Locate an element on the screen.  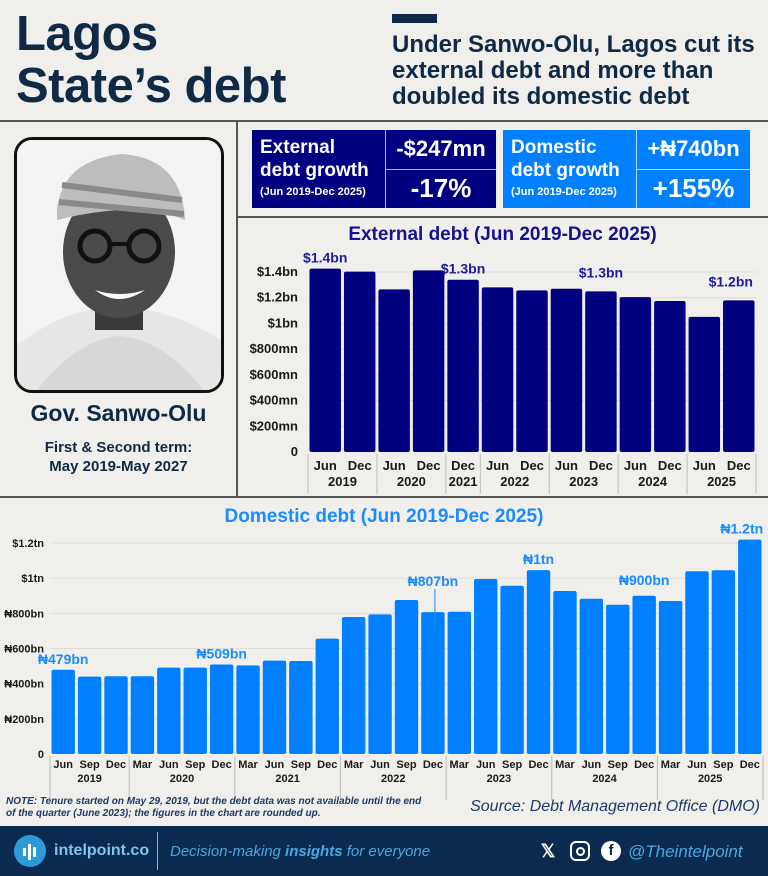
governor-term: First & Second term: May 2019-May 2027 is located at coordinates (118, 457).